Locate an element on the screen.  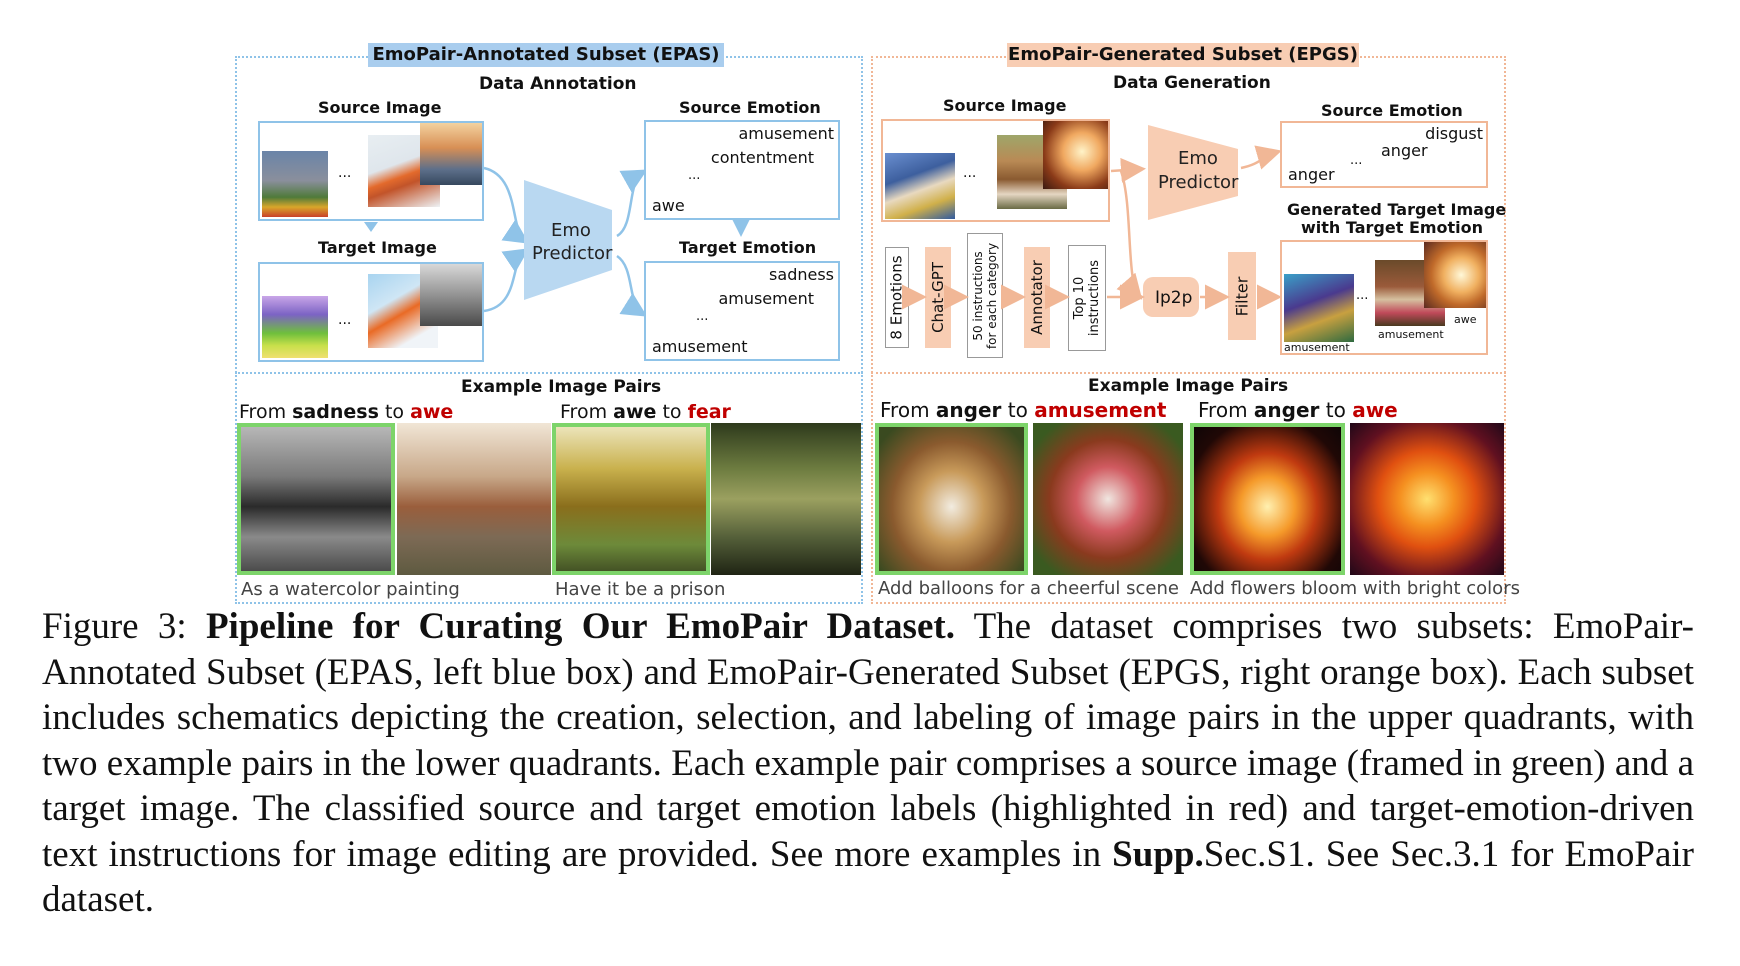
epas-target-emotion-2: amusement is located at coordinates (766, 298).